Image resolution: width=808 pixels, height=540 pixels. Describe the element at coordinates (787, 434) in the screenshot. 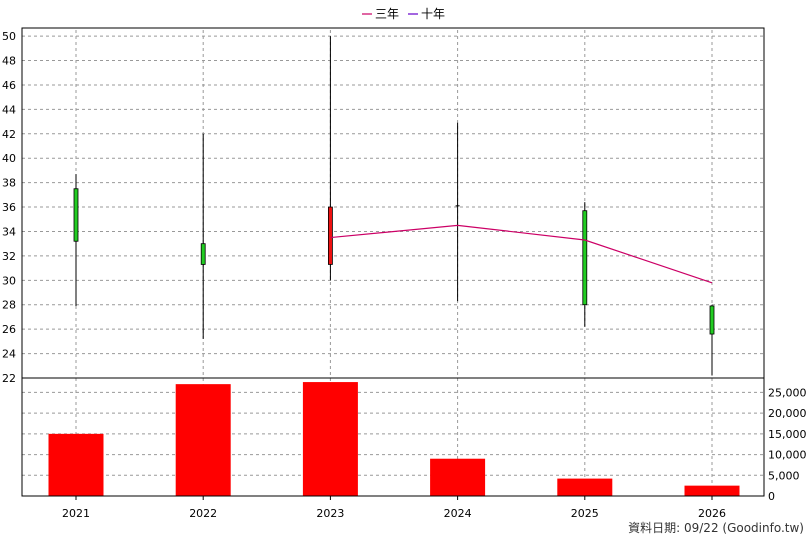

I see `volume-tick-label: 15,000` at that location.